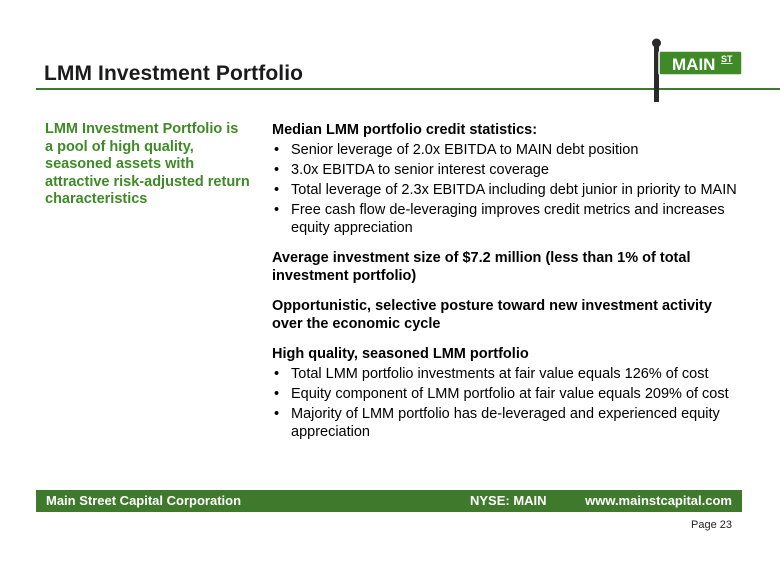 This screenshot has height=585, width=780. I want to click on sign-board, so click(700, 63).